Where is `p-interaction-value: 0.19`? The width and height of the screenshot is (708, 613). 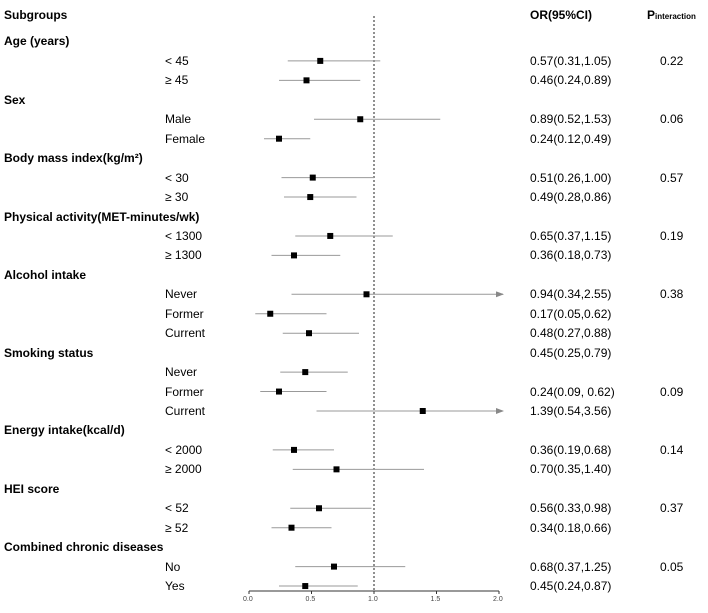 p-interaction-value: 0.19 is located at coordinates (672, 235).